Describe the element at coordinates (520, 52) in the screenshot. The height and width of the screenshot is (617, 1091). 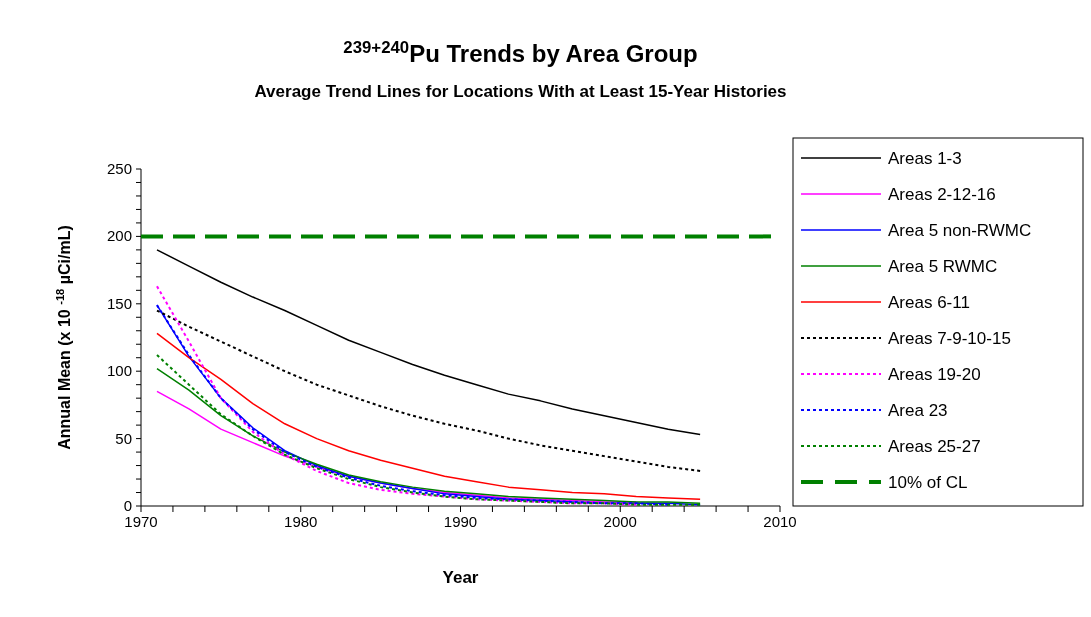
I see `chart-title: $^{239+240}$Pu Trends by Area Group` at that location.